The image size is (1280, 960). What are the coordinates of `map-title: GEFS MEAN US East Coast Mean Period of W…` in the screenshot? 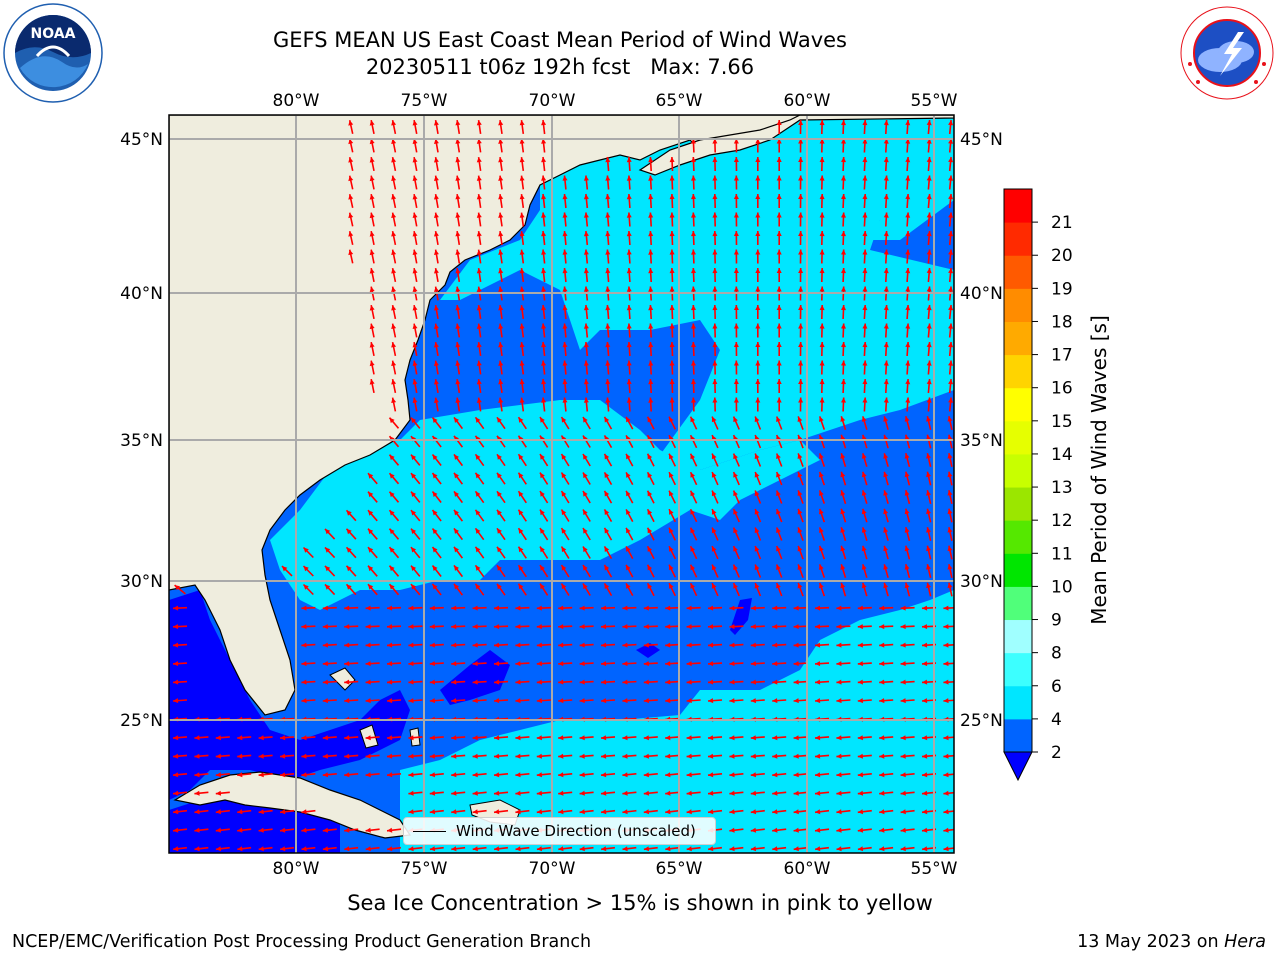 It's located at (560, 40).